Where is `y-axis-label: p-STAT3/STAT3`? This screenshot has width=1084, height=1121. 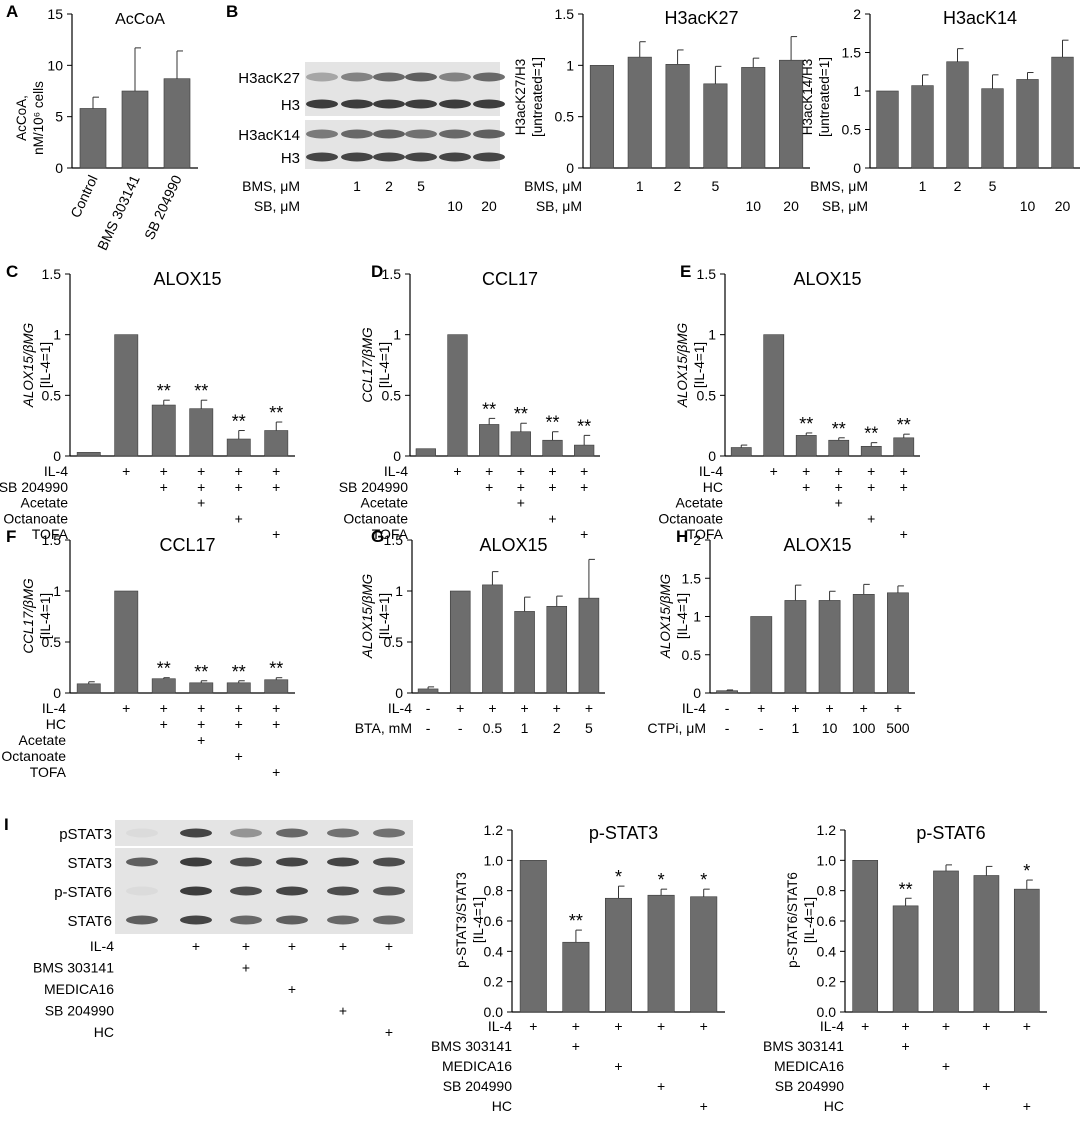 y-axis-label: p-STAT3/STAT3 is located at coordinates (461, 920).